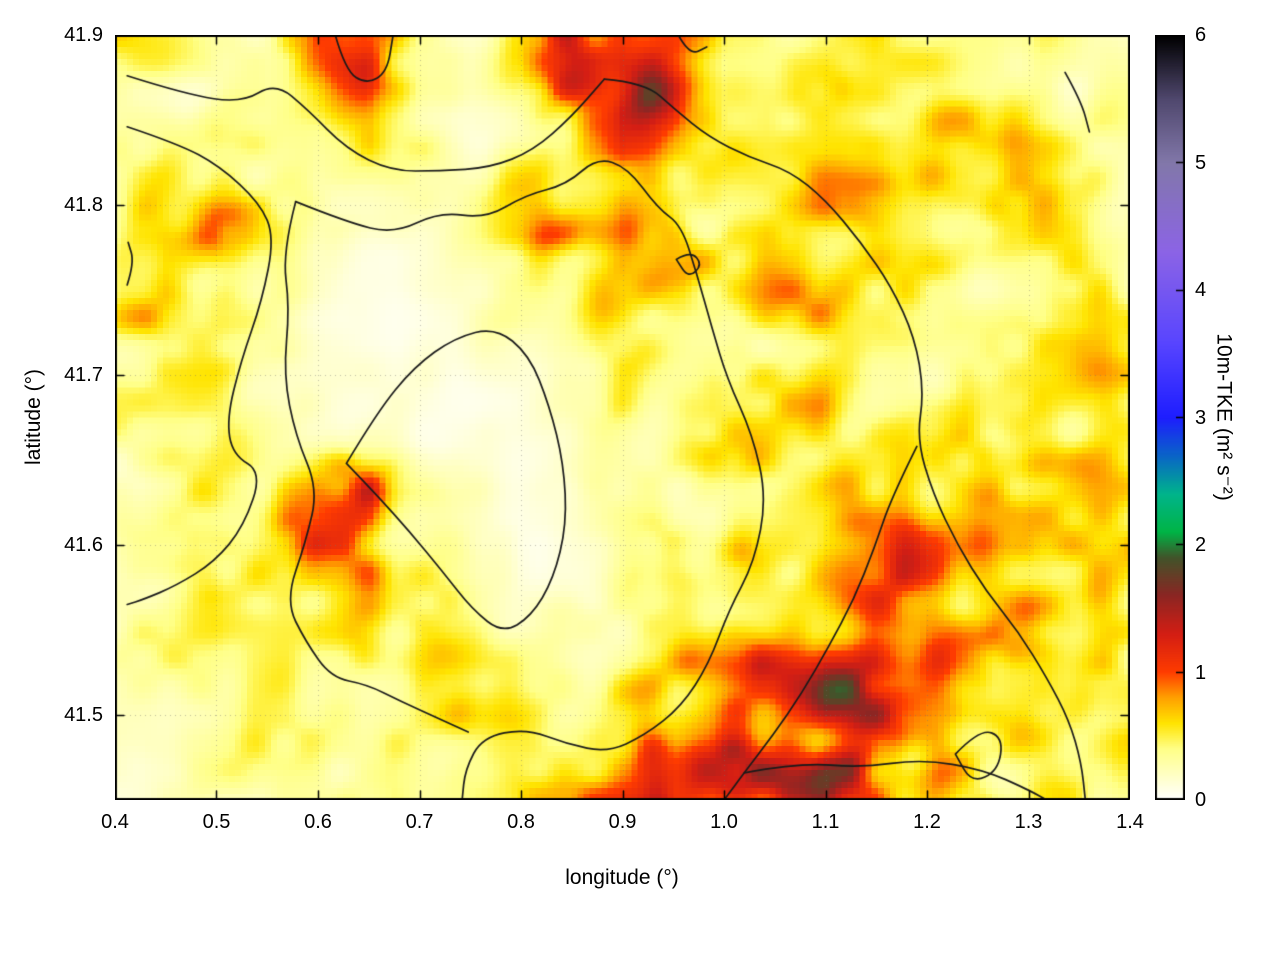  I want to click on y-tick-label: 41.8, so click(83, 205).